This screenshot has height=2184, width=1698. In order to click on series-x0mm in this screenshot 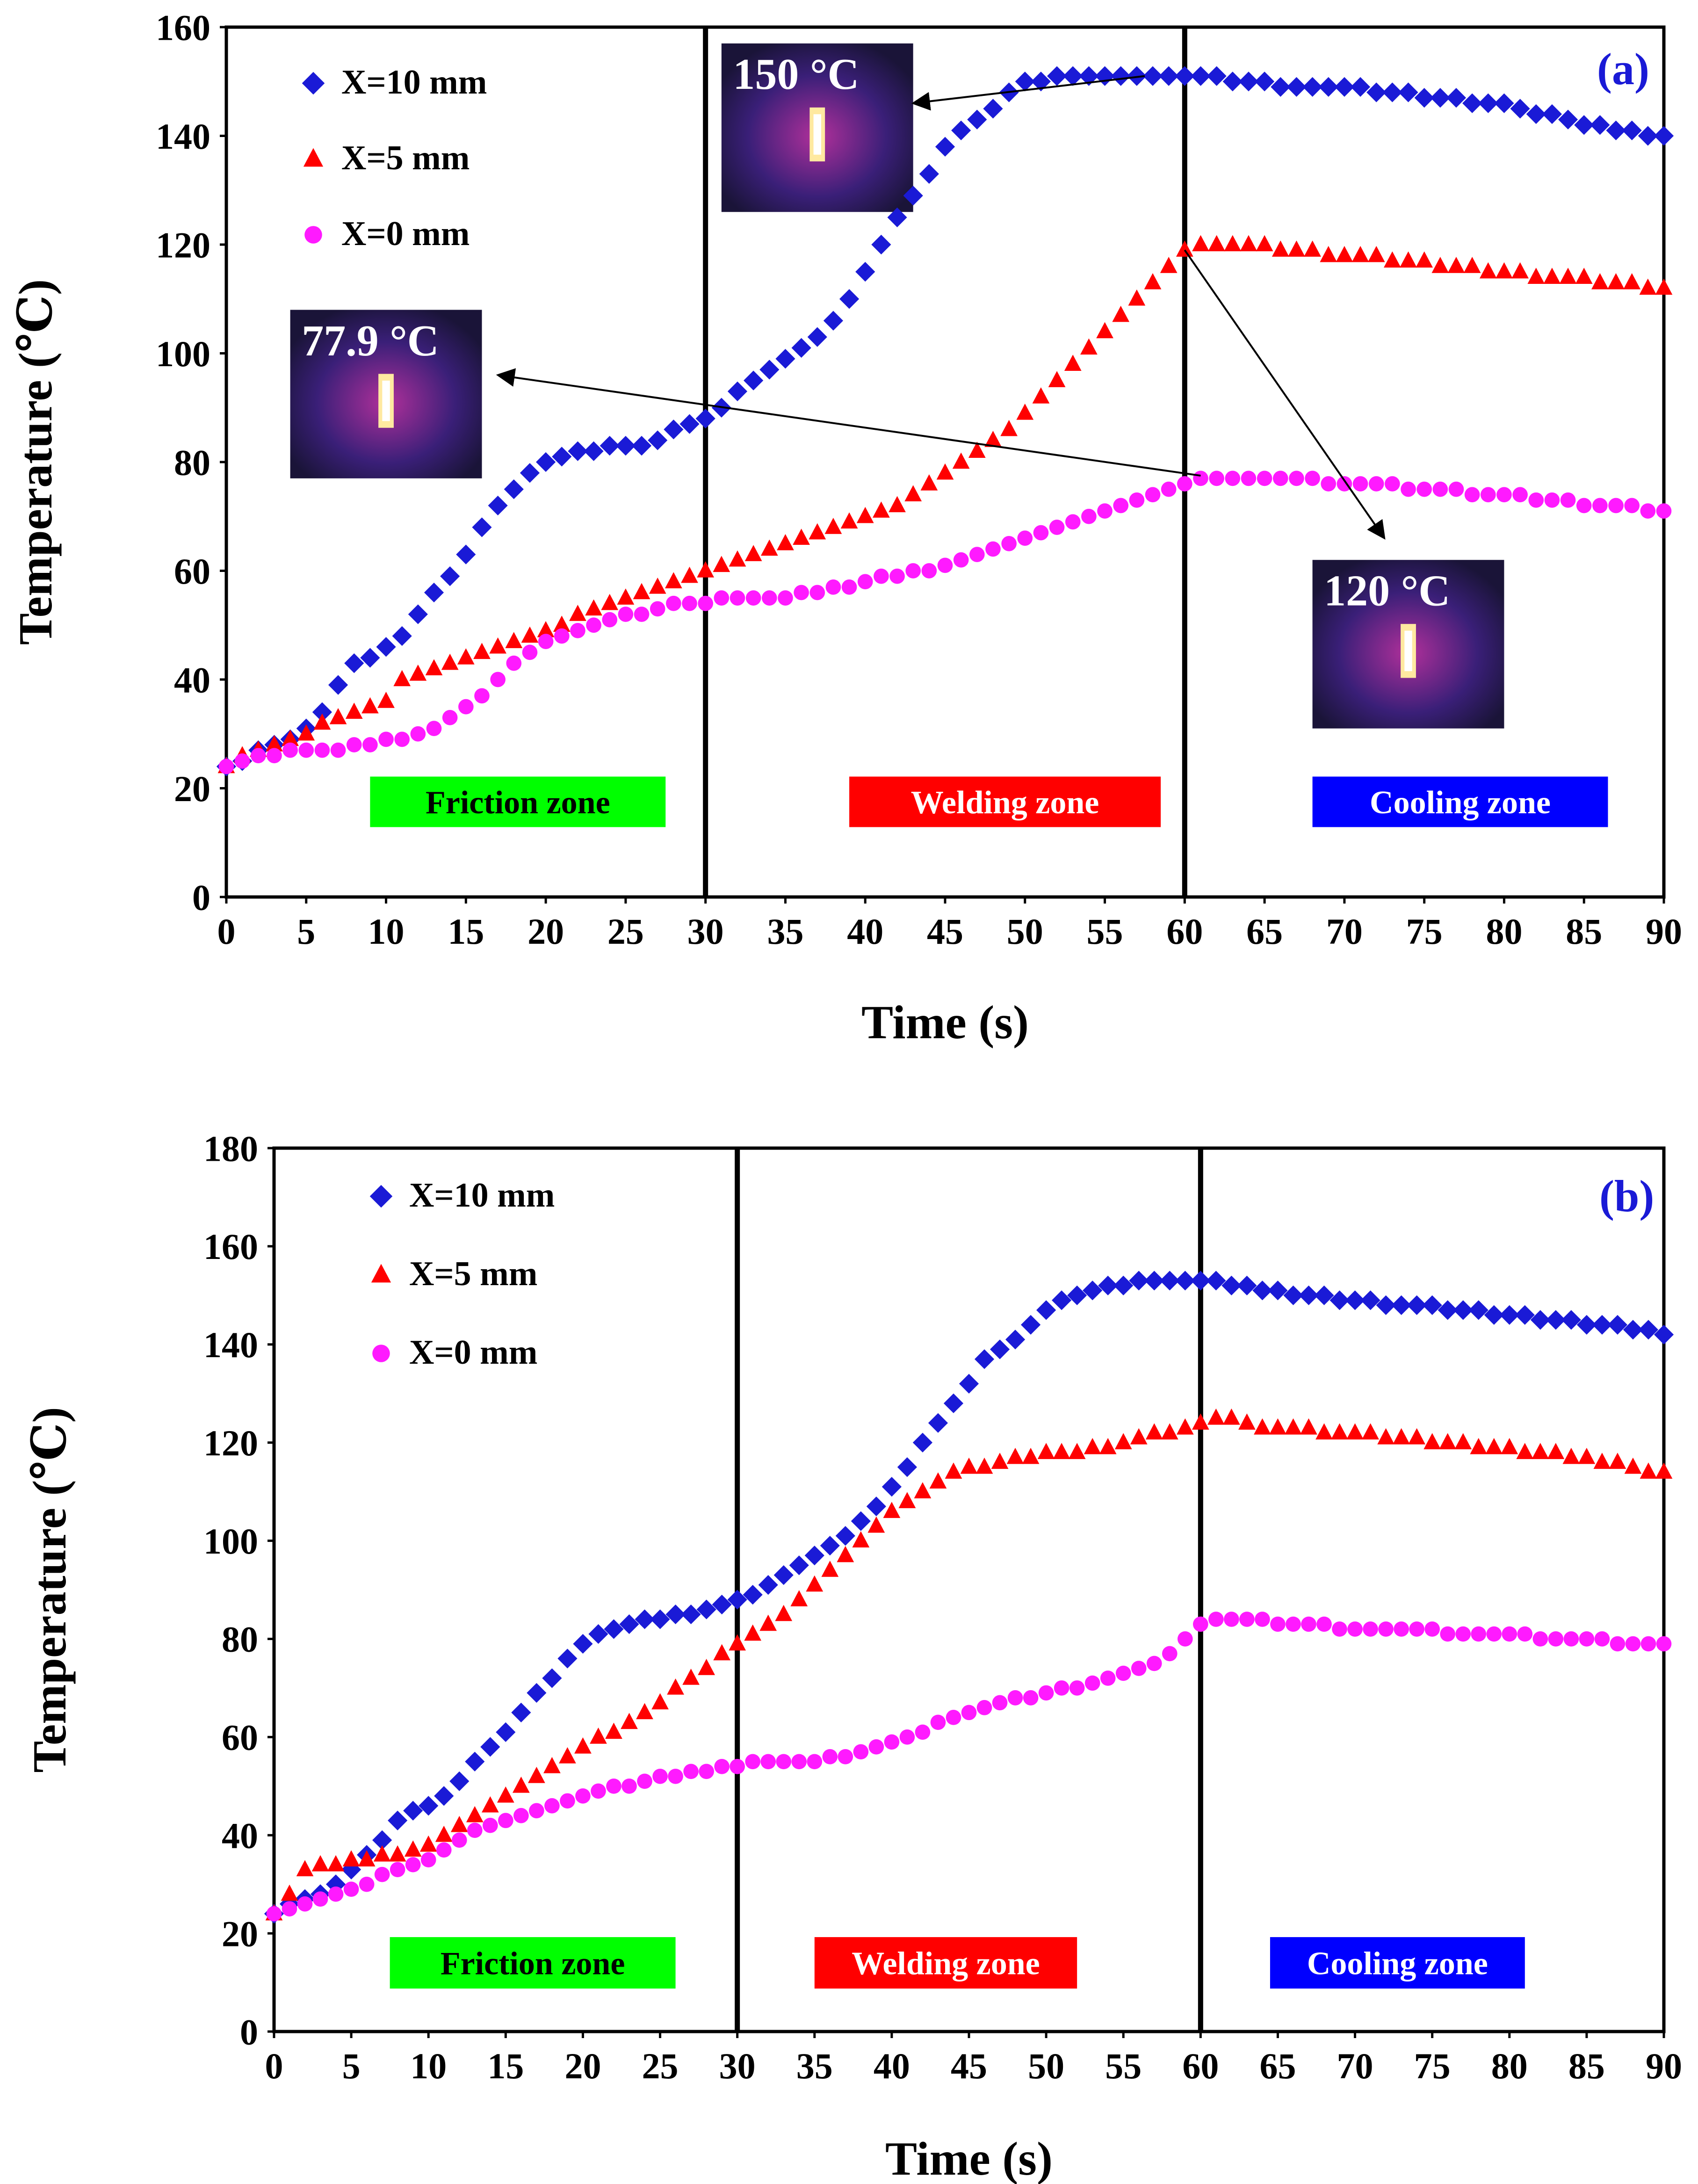, I will do `click(945, 622)`.